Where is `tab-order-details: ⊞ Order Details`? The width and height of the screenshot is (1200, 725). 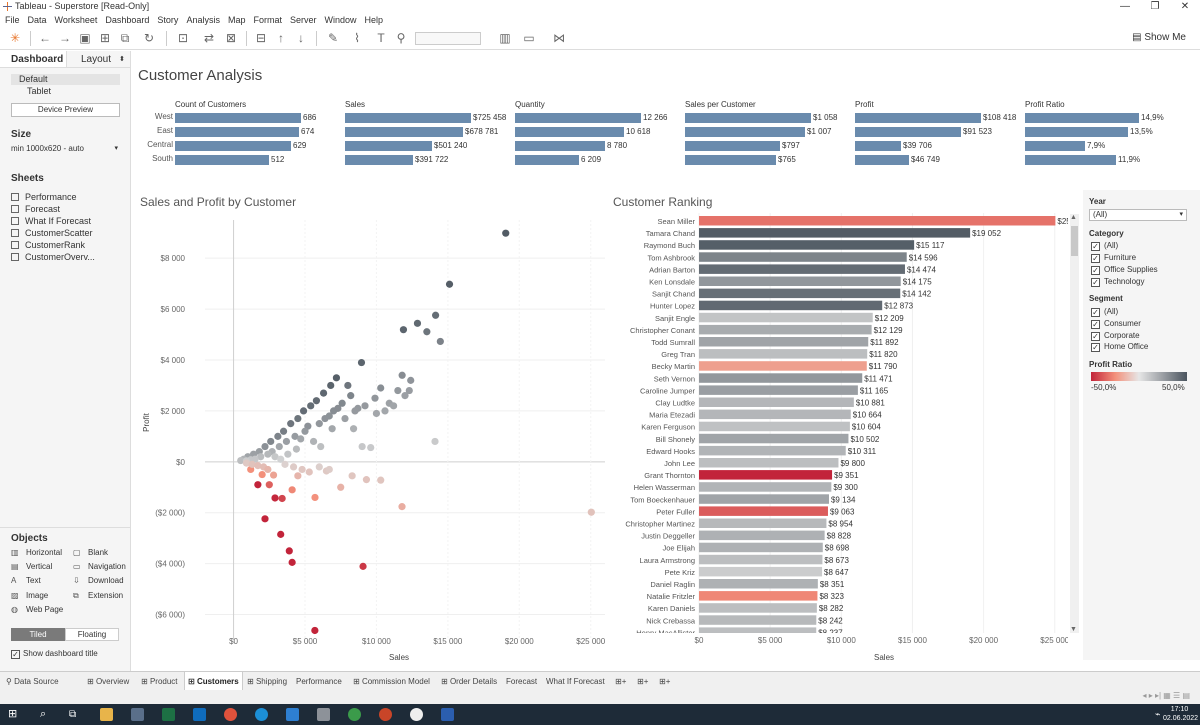 tab-order-details: ⊞ Order Details is located at coordinates (469, 681).